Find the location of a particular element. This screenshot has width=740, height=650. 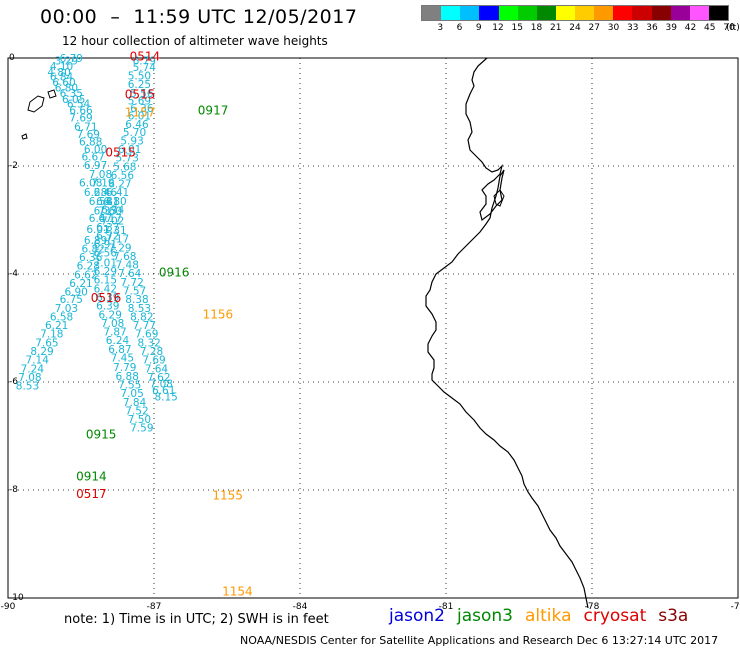

wave-height-label: 5.56 is located at coordinates (142, 94).